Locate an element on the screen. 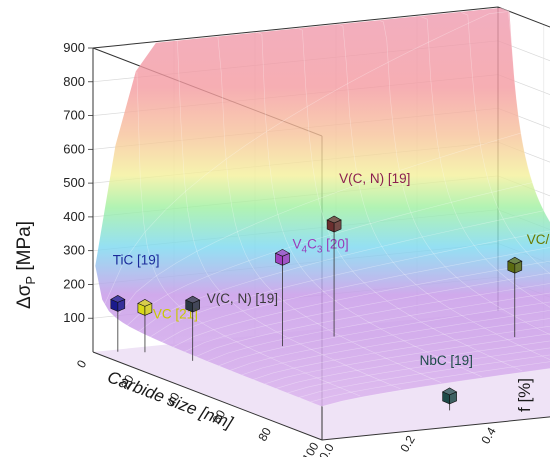 This screenshot has width=550, height=457. z-tick-label: 900 is located at coordinates (74, 47).